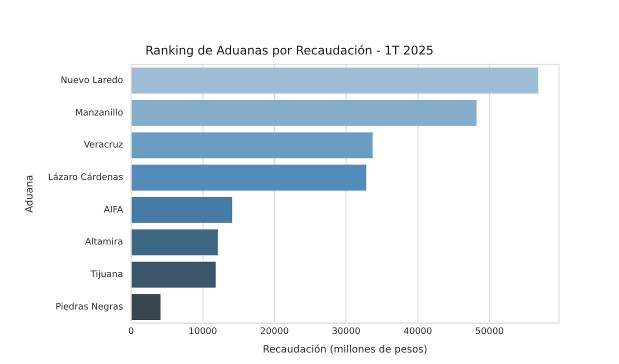  Describe the element at coordinates (275, 331) in the screenshot. I see `x-tick-label: 20000` at that location.